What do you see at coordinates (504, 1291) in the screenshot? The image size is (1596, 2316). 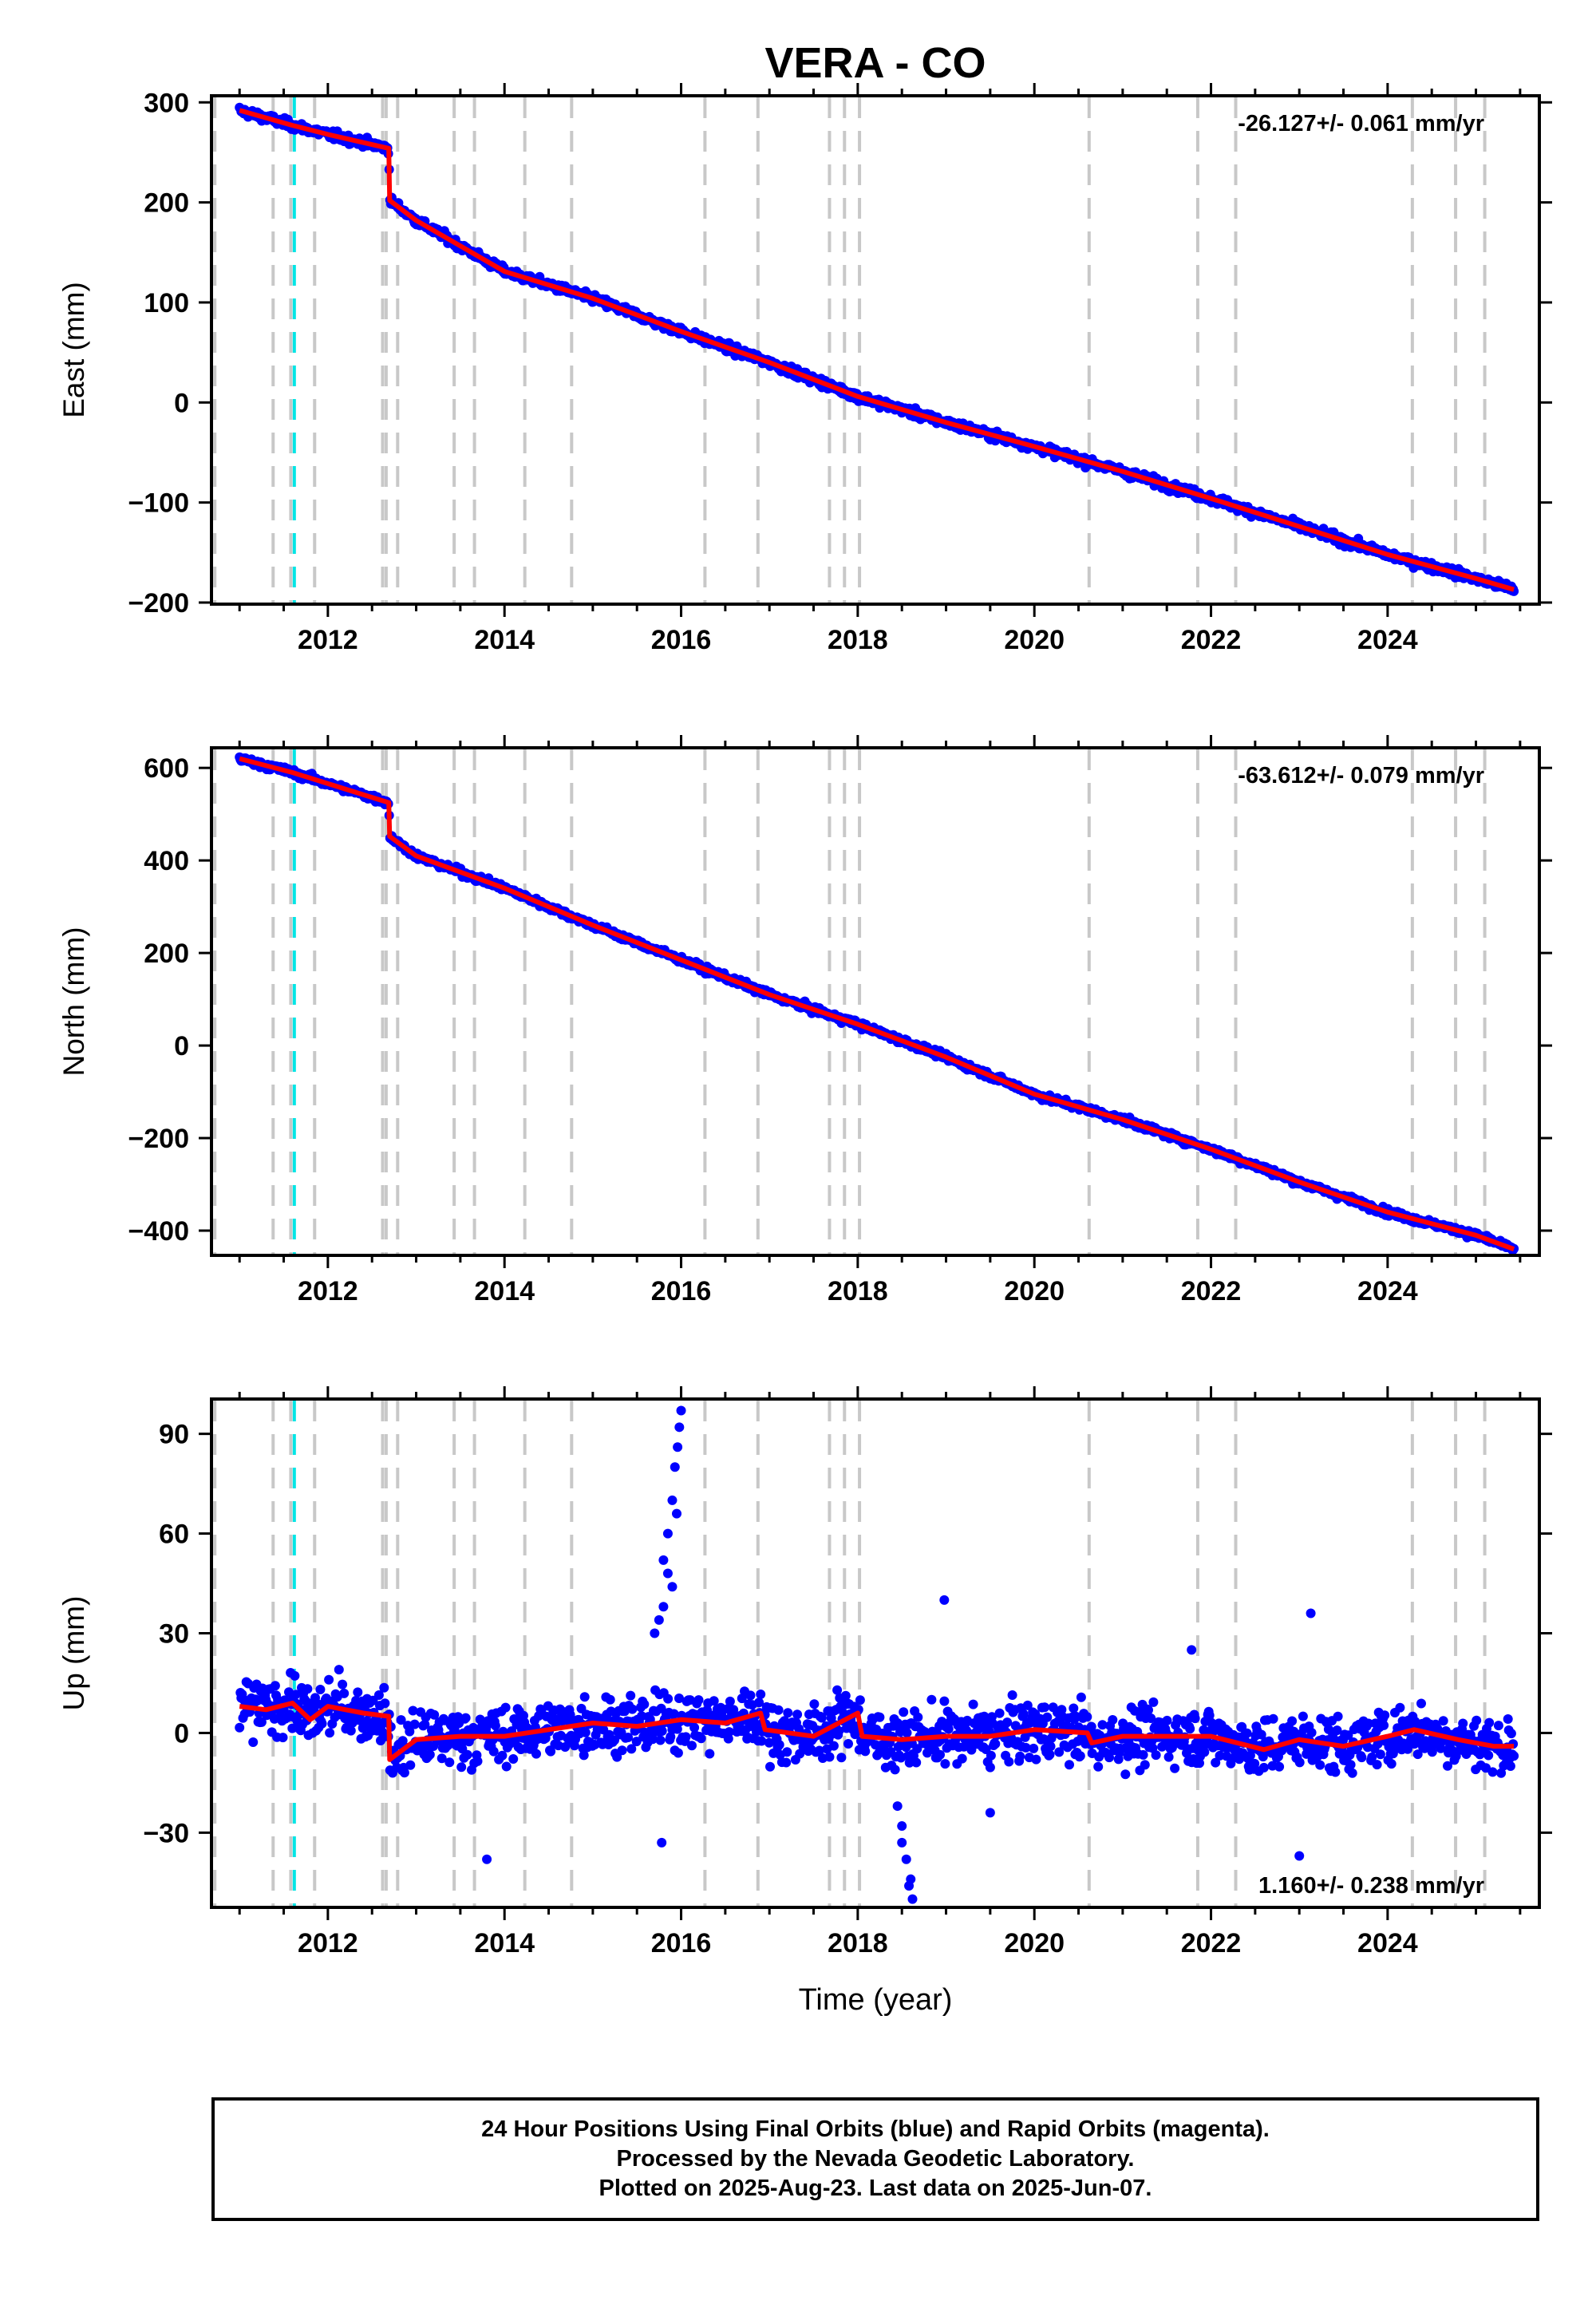 I see `x-tick-label: 2014` at bounding box center [504, 1291].